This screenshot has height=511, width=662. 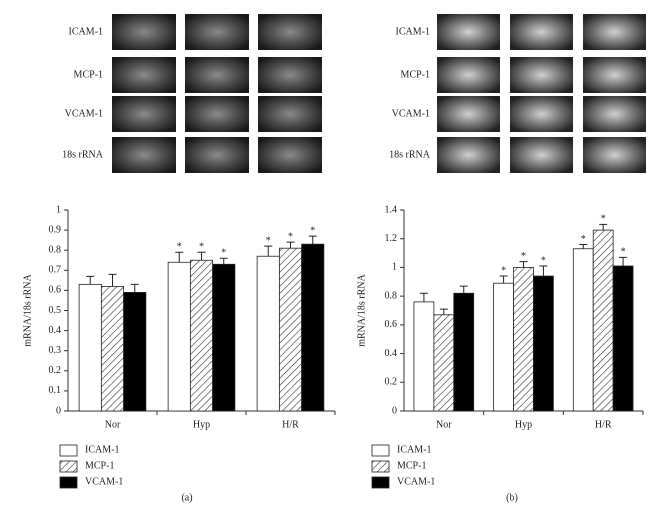 I want to click on y-tick-label: 0.1, so click(x=55, y=390).